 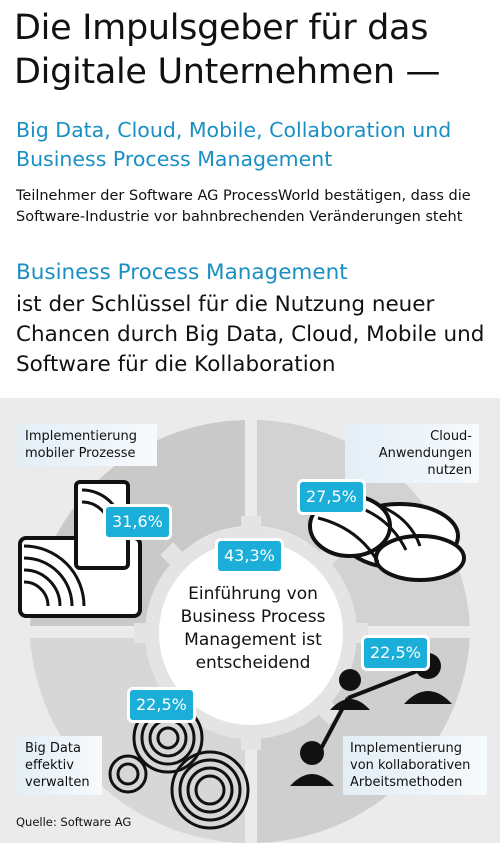 What do you see at coordinates (74, 822) in the screenshot?
I see `source-note: Quelle: Software AG` at bounding box center [74, 822].